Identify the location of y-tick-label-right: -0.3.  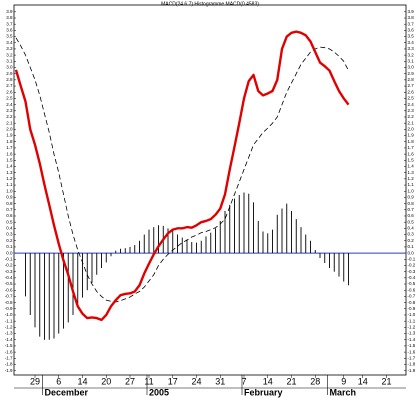
(412, 271).